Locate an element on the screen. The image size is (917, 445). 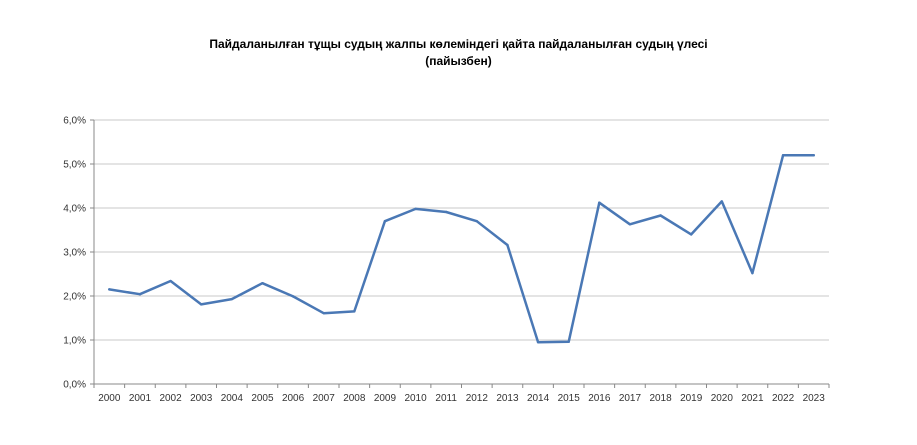
x-tick-label: 2016 is located at coordinates (599, 398).